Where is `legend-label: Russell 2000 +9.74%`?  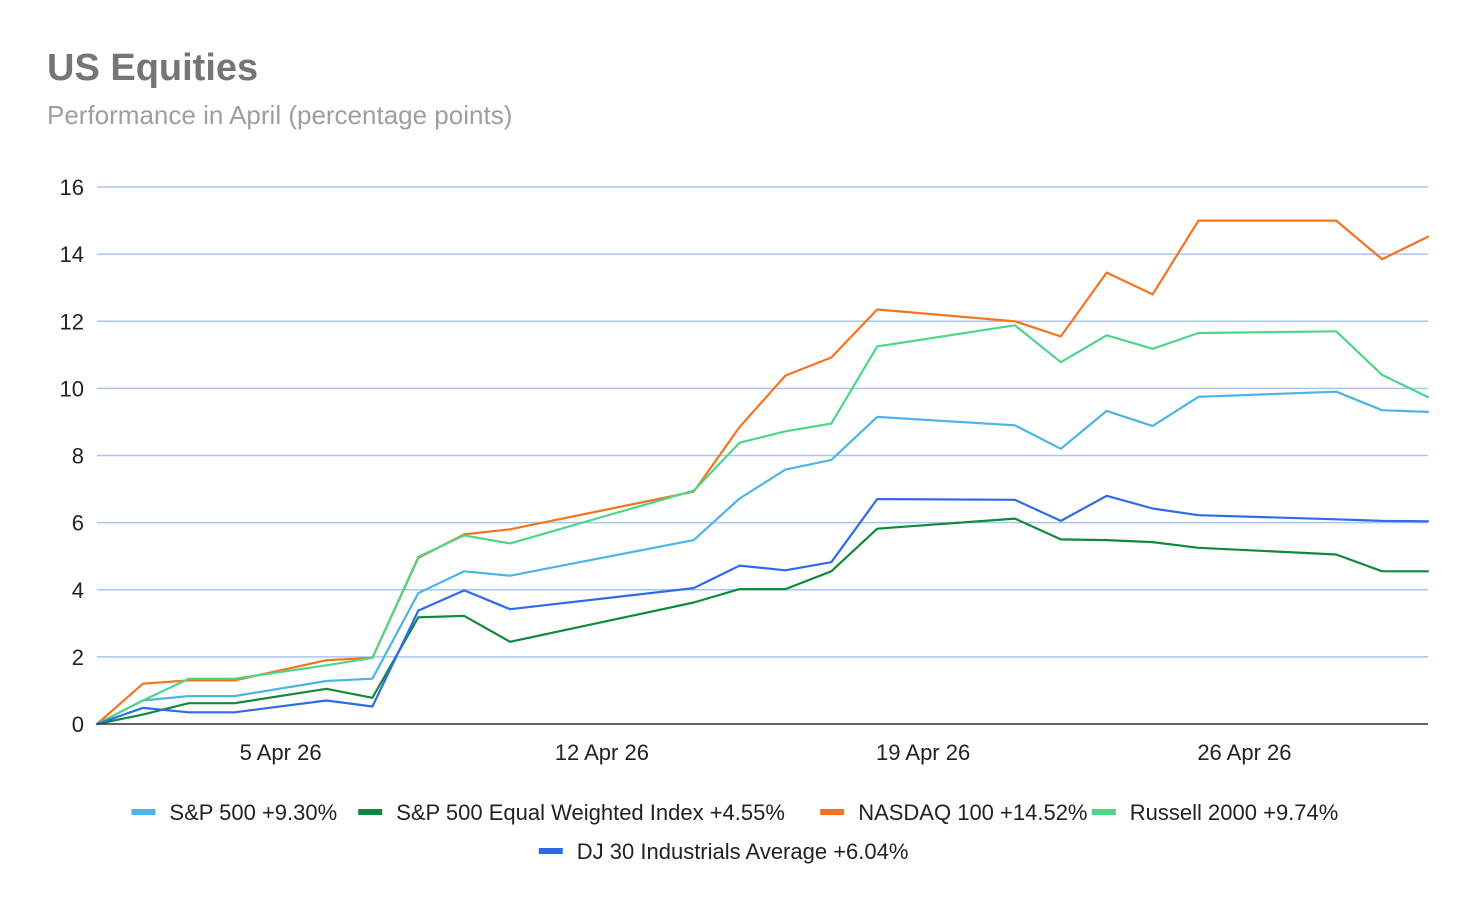
legend-label: Russell 2000 +9.74% is located at coordinates (1234, 812).